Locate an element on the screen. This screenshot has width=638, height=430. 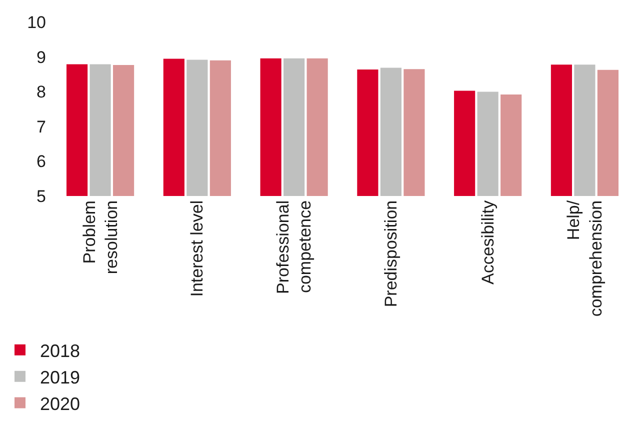
x-tick-label: Professional competence is located at coordinates (294, 247).